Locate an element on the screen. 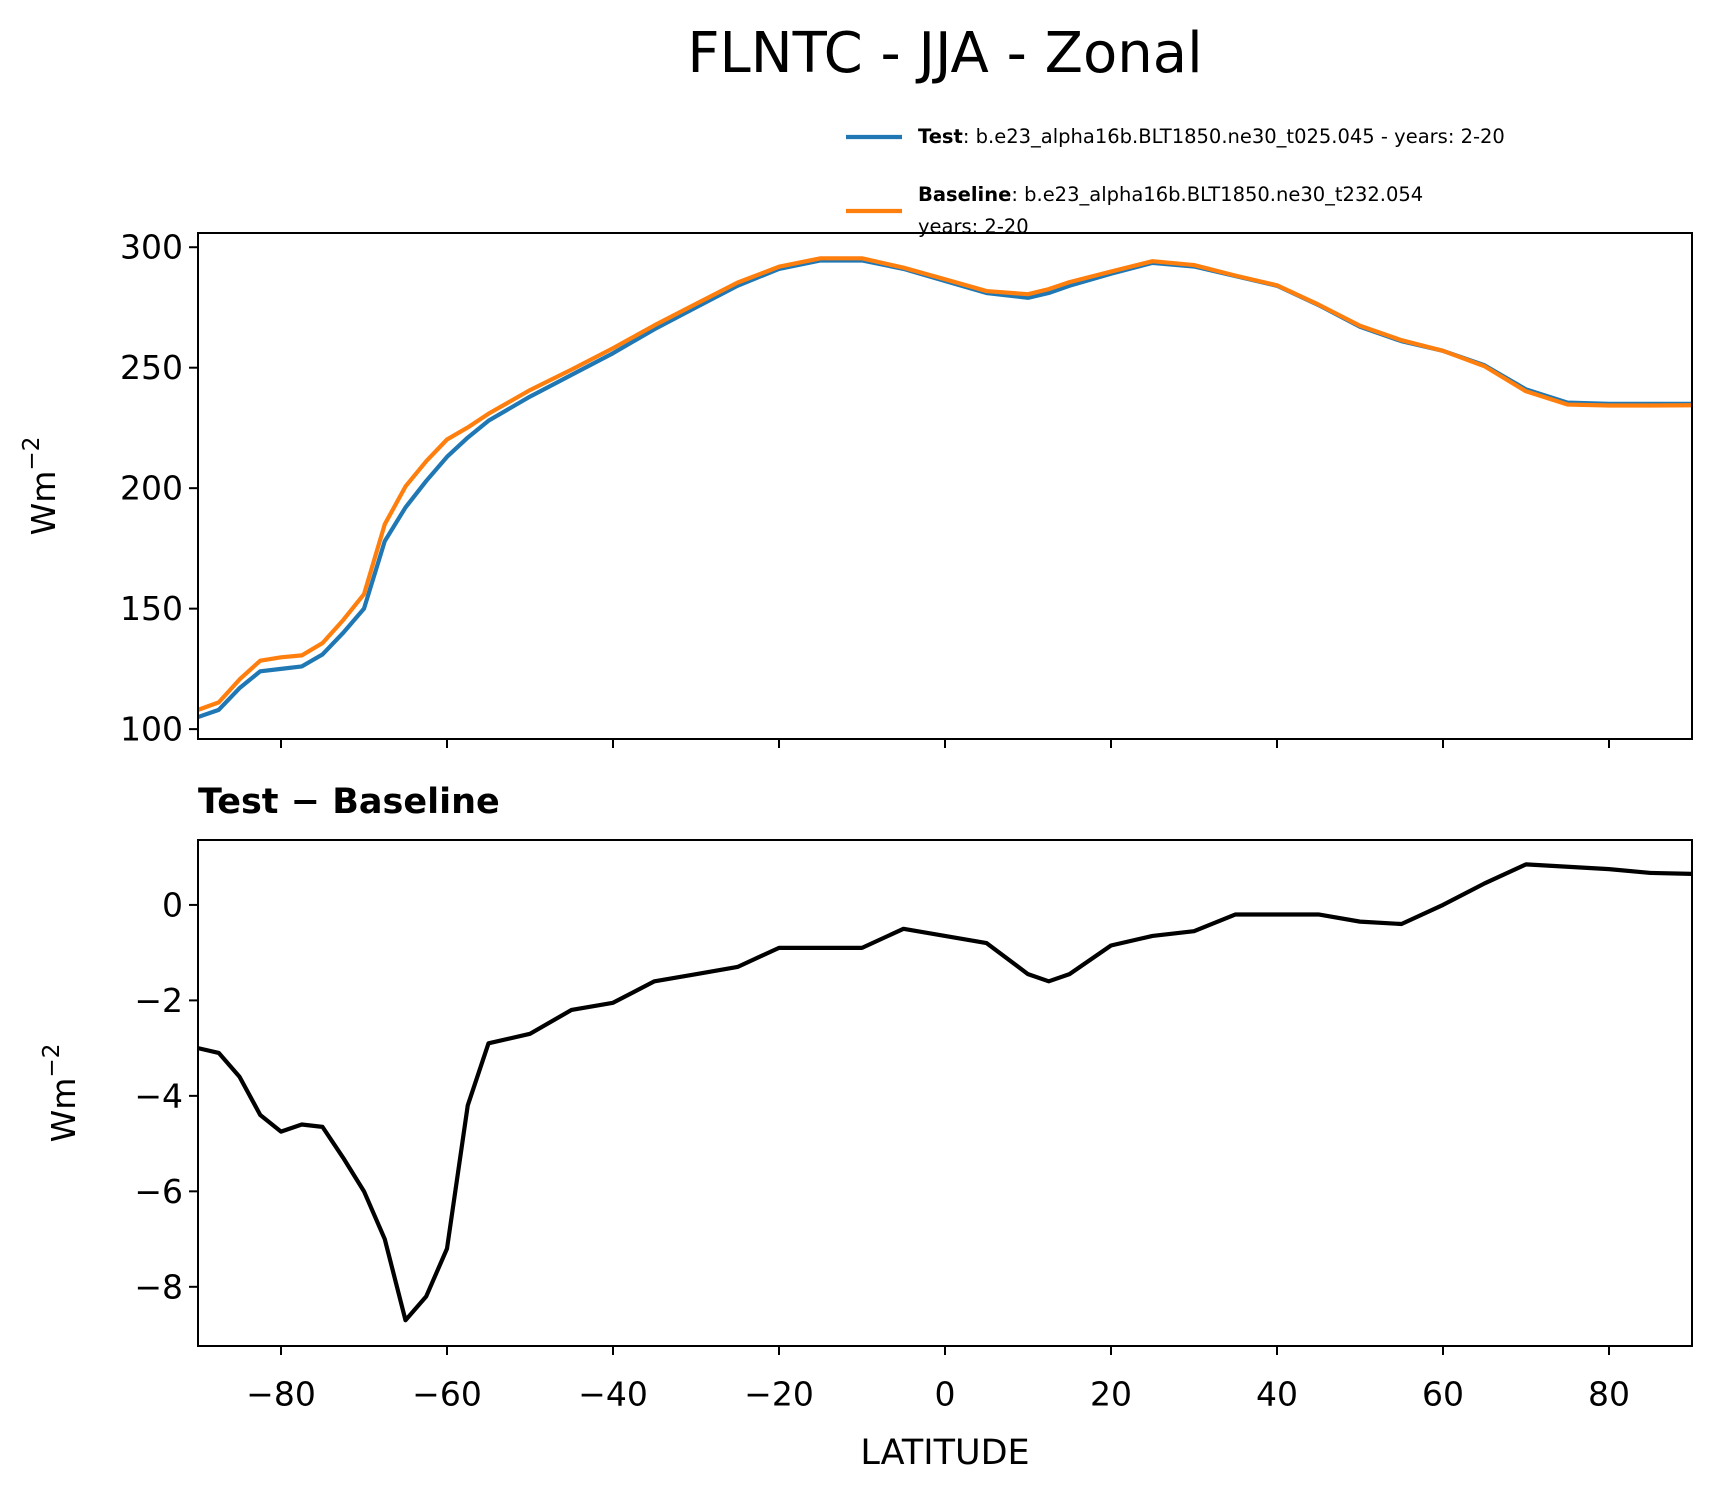 Image resolution: width=1714 pixels, height=1496 pixels. legend-description: years: 2-20 is located at coordinates (973, 226).